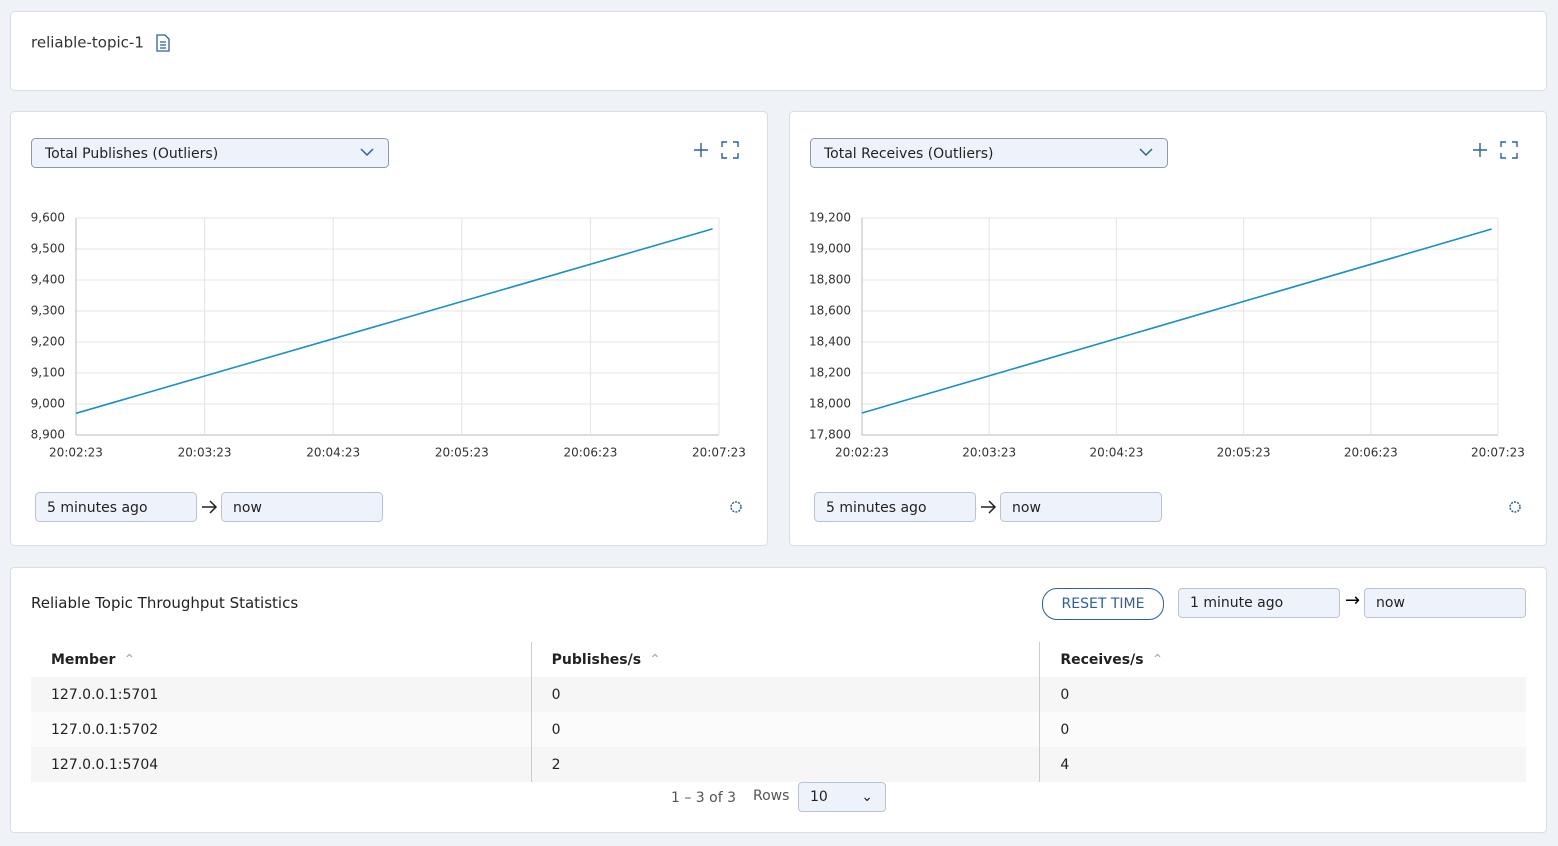 The height and width of the screenshot is (846, 1558). I want to click on y-tick-label: 9,300, so click(48, 311).